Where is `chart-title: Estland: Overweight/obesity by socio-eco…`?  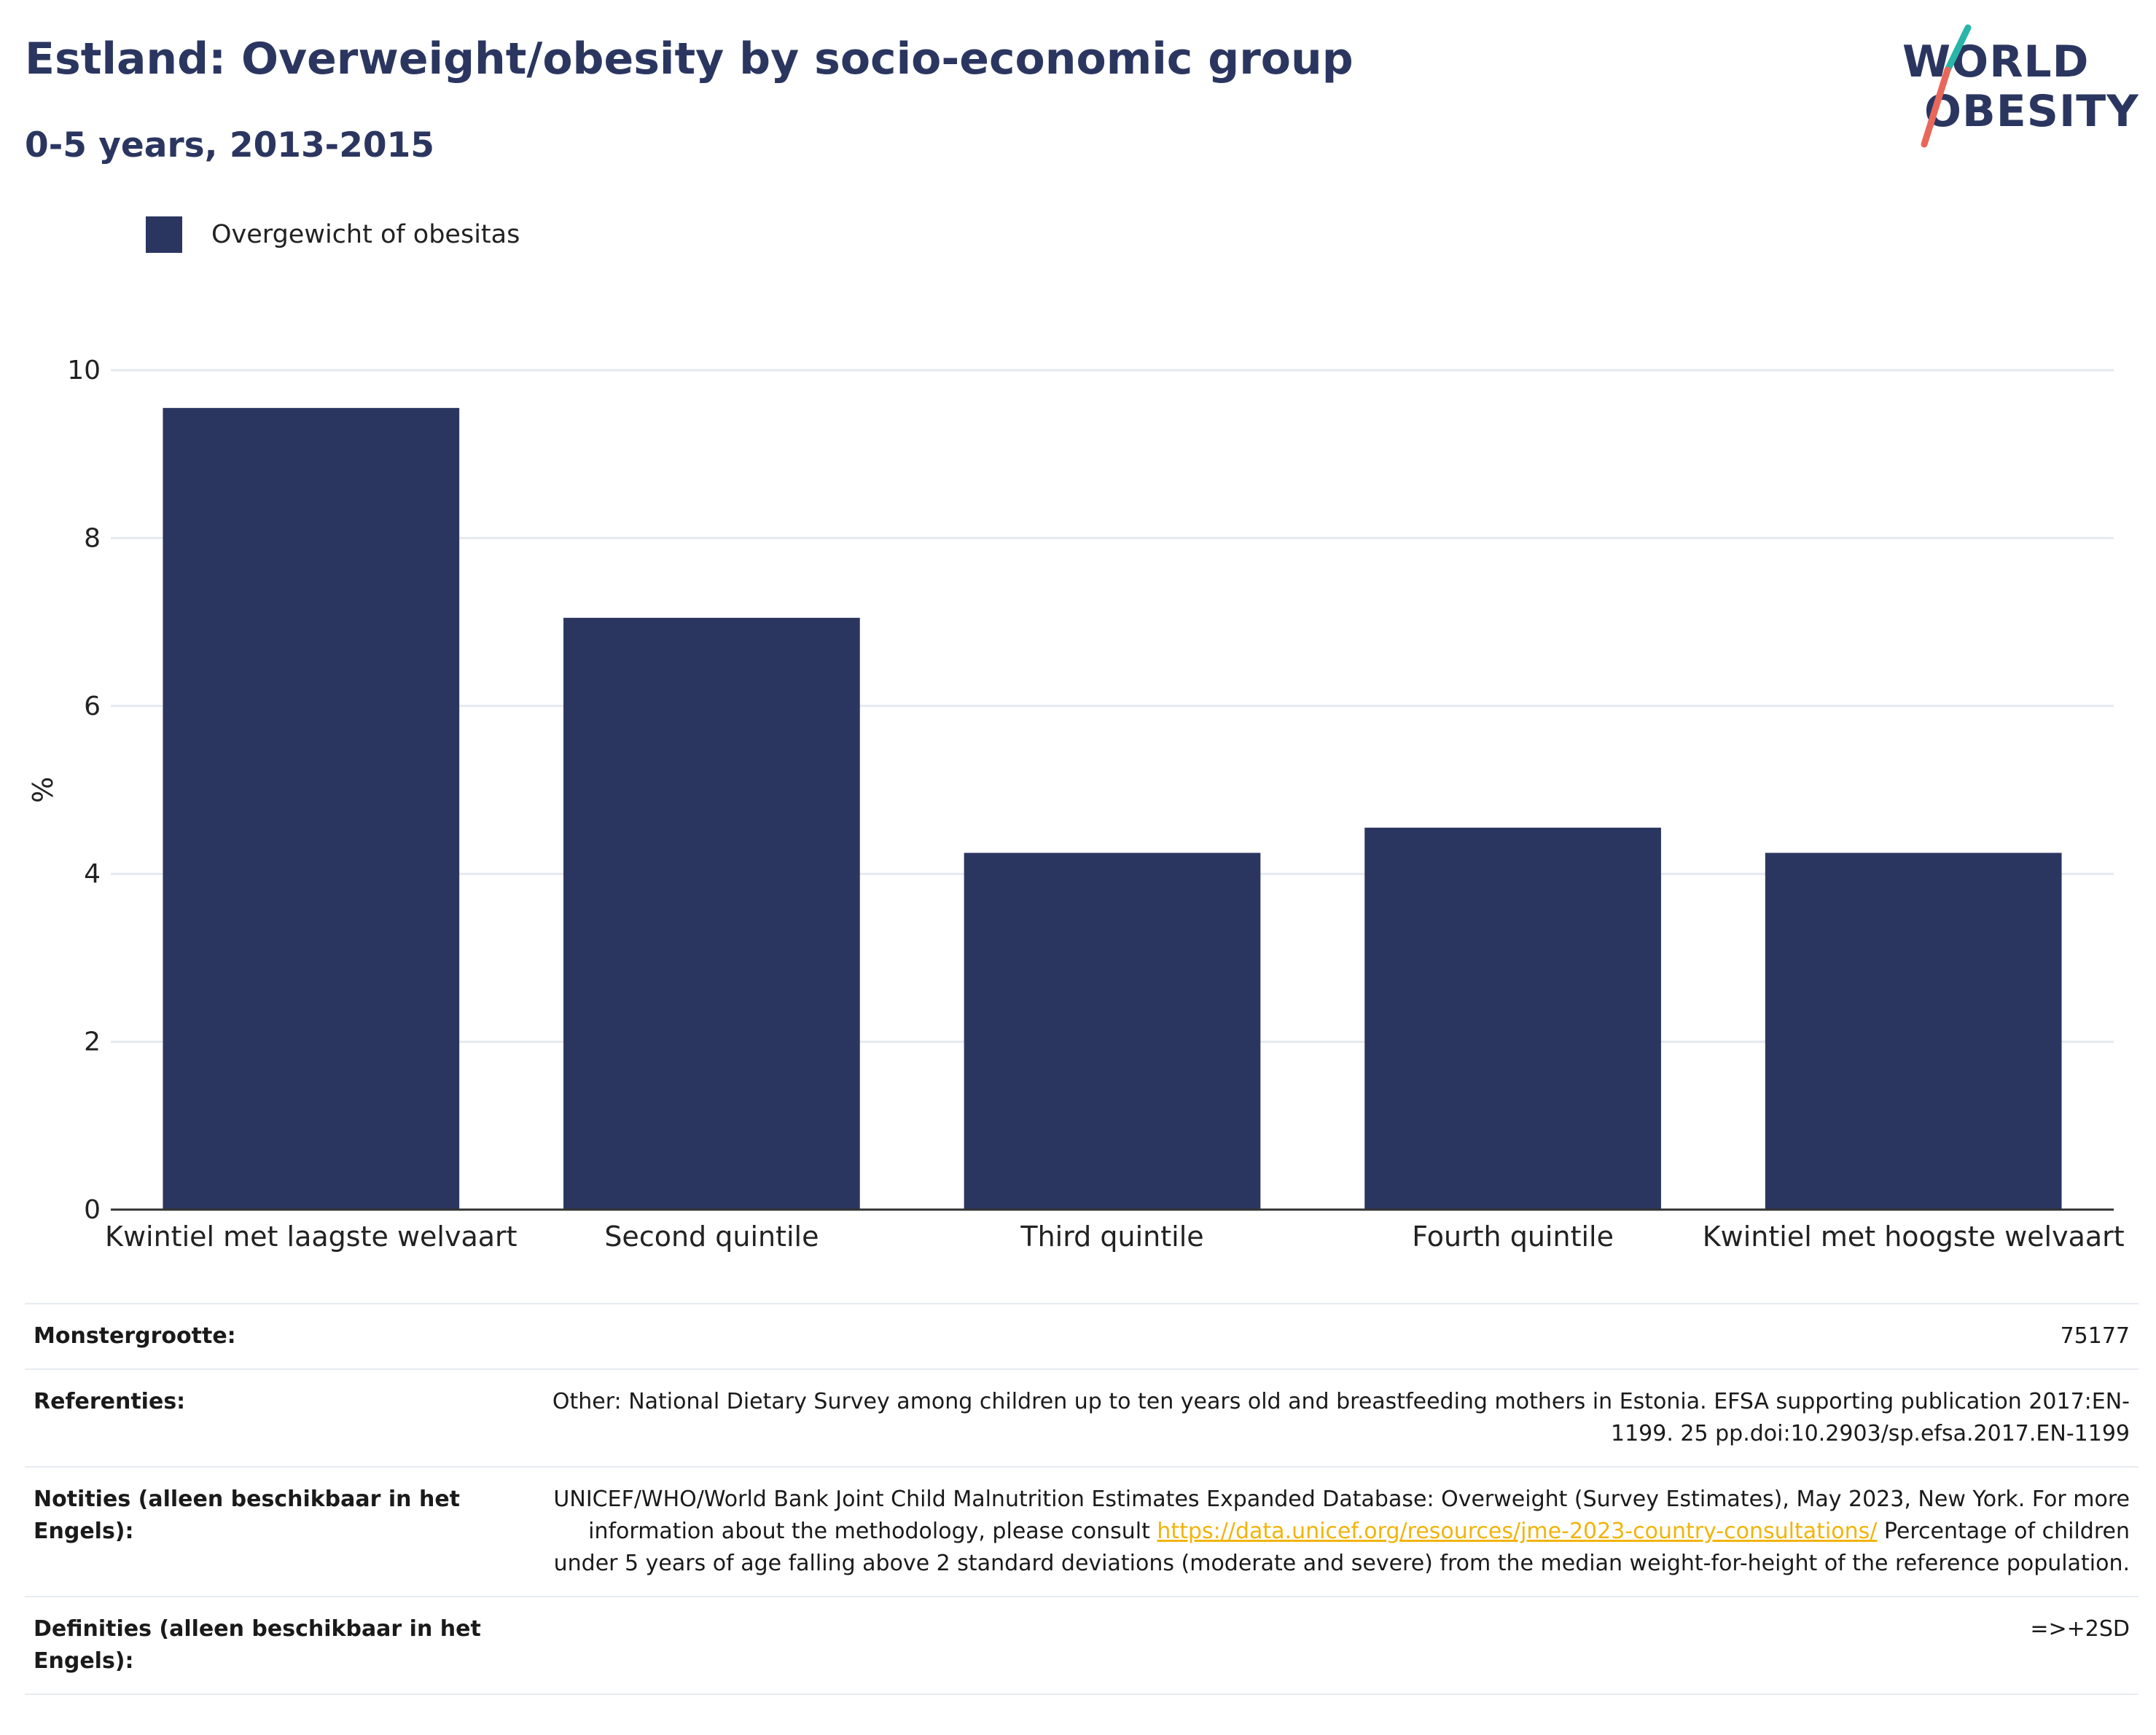 chart-title: Estland: Overweight/obesity by socio-eco… is located at coordinates (690, 59).